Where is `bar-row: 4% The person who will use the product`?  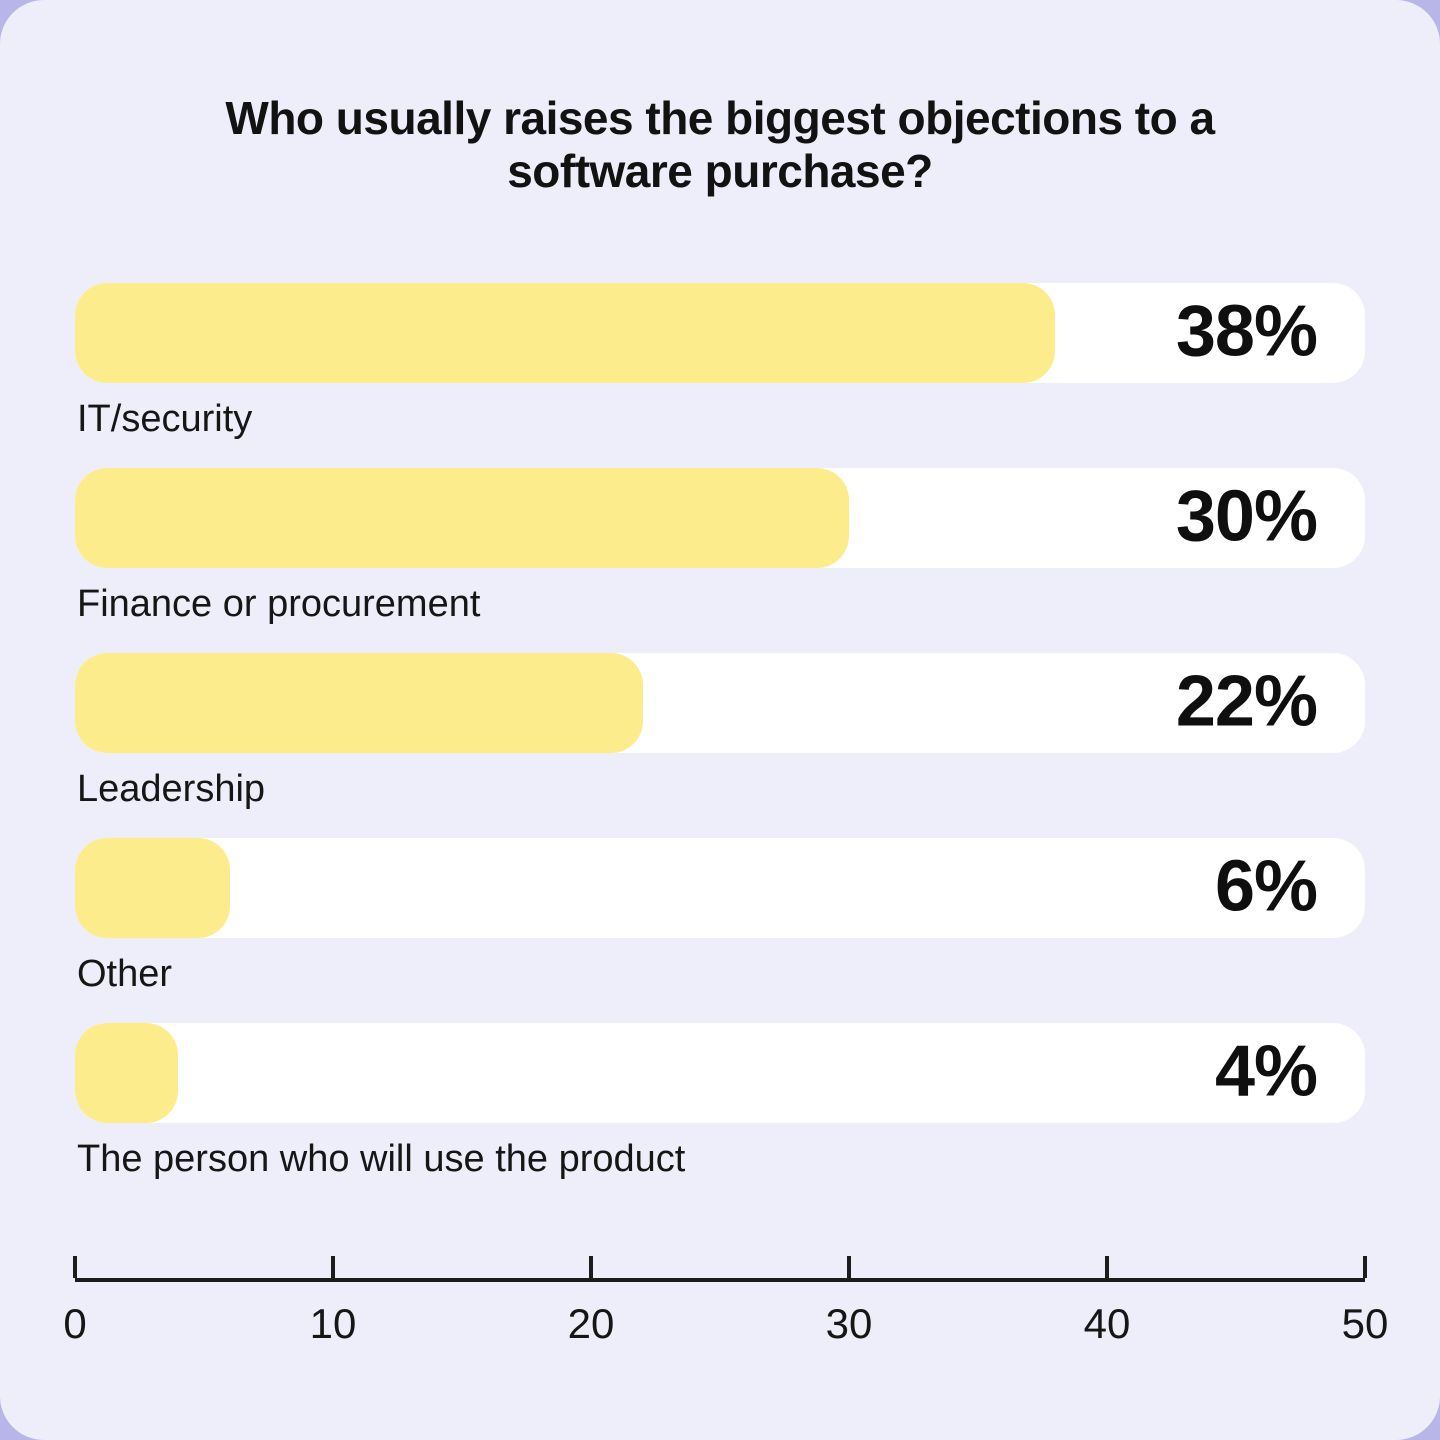 bar-row: 4% The person who will use the product is located at coordinates (720, 1103).